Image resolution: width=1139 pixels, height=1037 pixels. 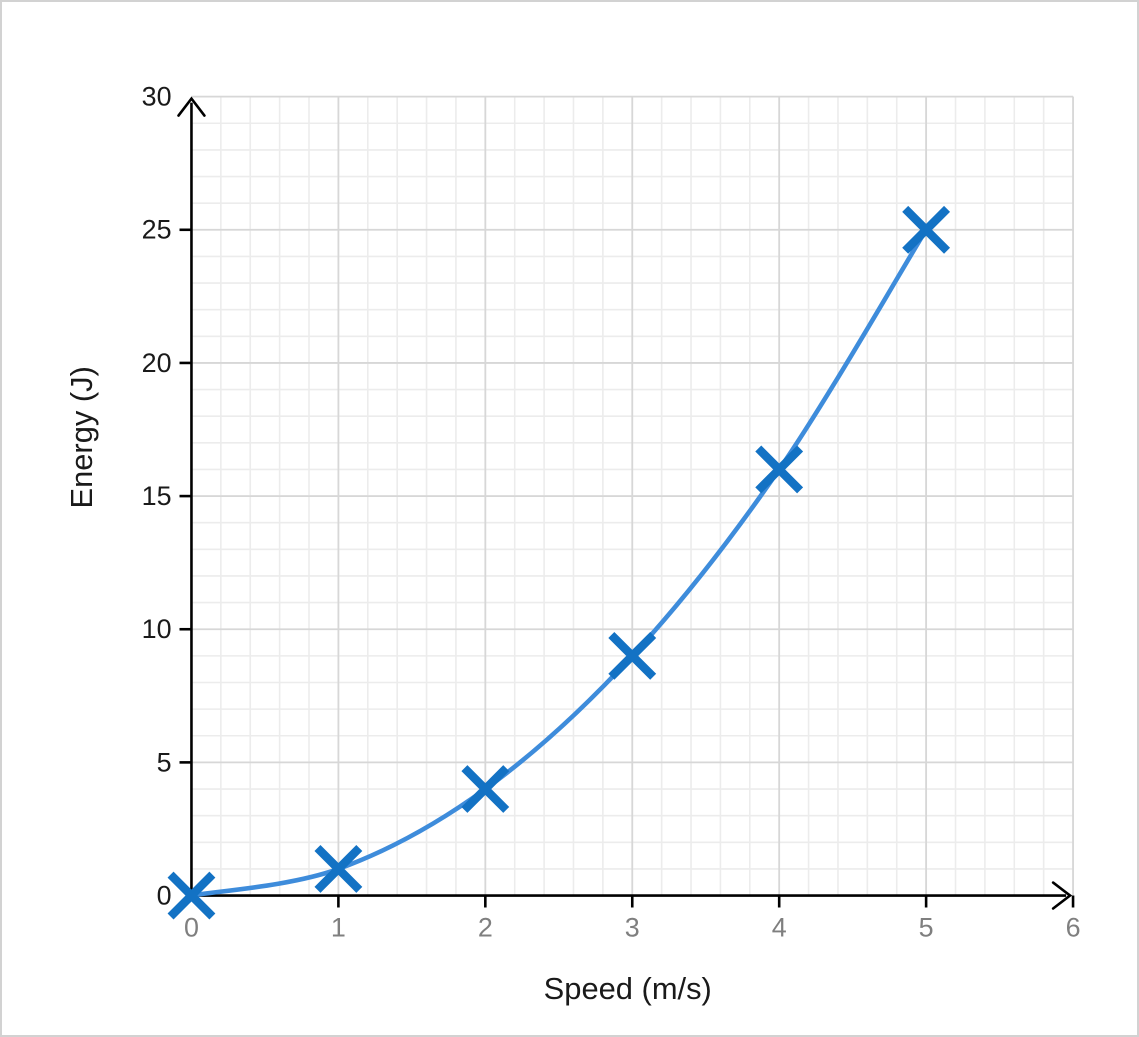 I want to click on y-axis-title: Energy (J), so click(x=81, y=437).